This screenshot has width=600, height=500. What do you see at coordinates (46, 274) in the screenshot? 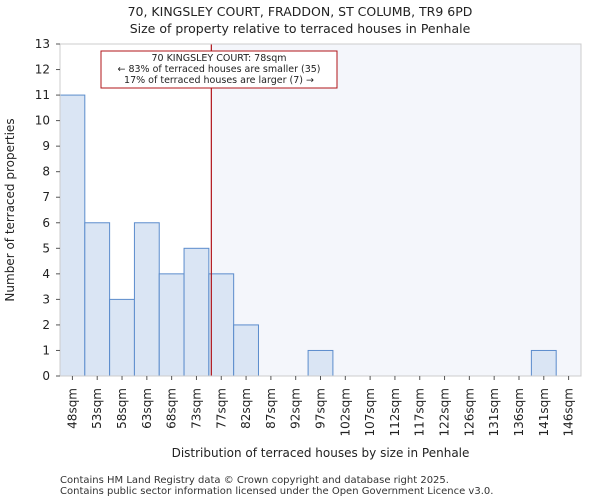
I see `y-tick-label: 4` at bounding box center [46, 274].